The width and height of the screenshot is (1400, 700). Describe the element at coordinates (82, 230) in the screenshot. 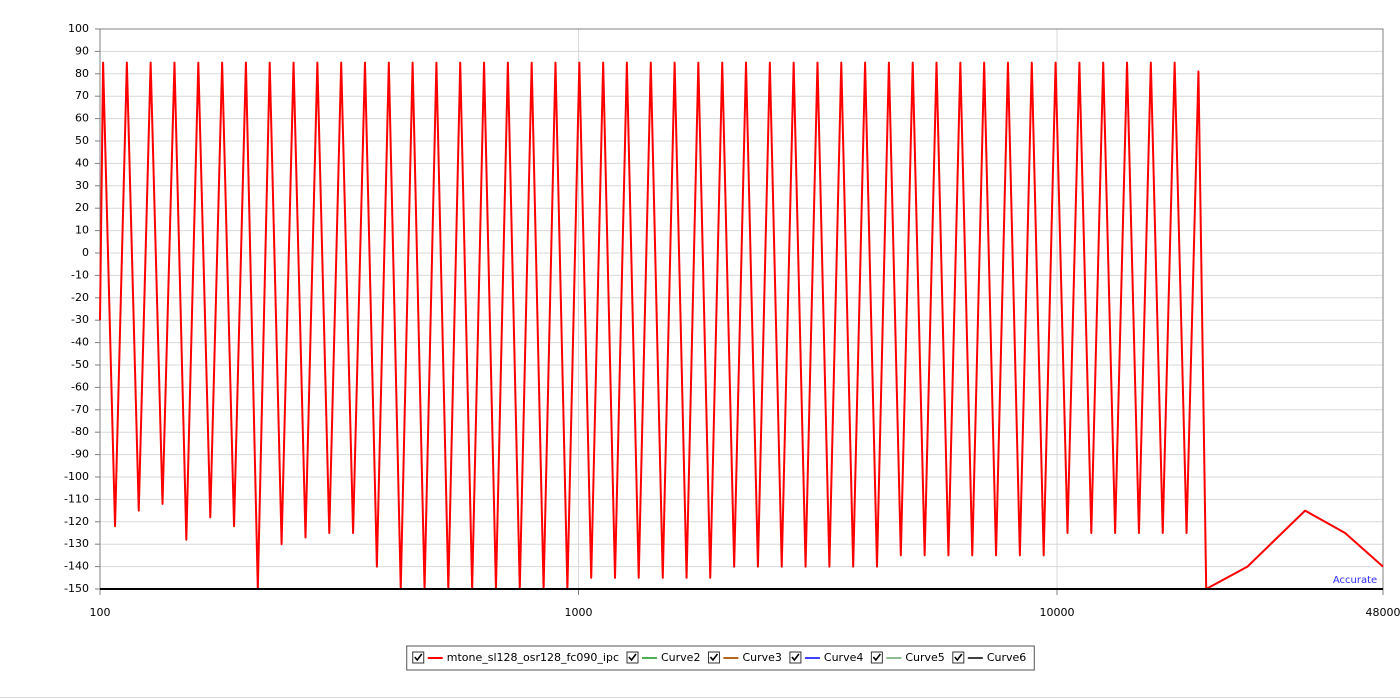

I see `y-tick-label: 10` at that location.